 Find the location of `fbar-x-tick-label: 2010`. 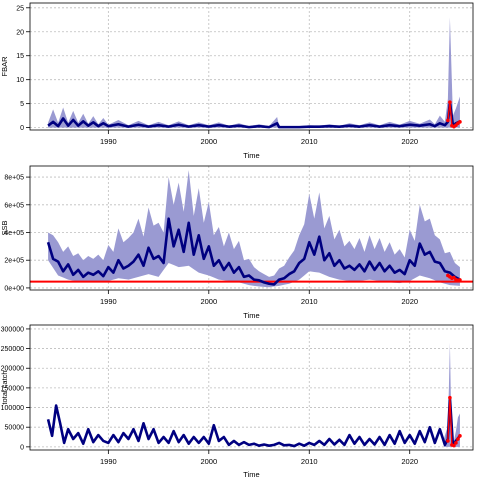

fbar-x-tick-label: 2010 is located at coordinates (309, 141).